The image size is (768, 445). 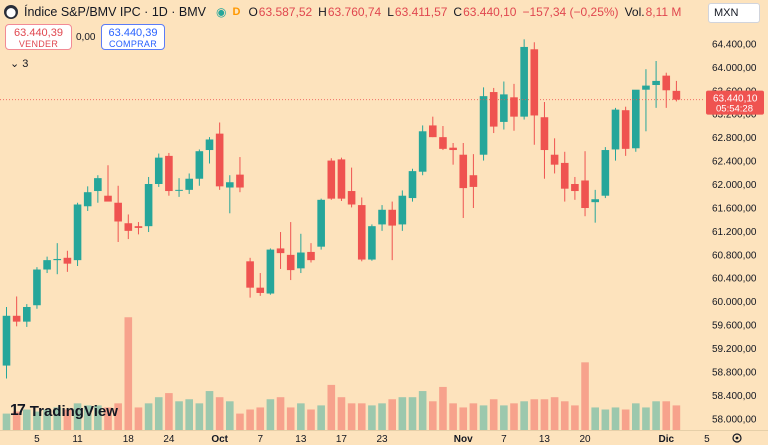 What do you see at coordinates (734, 44) in the screenshot?
I see `price-tick-label: 64.400,00` at bounding box center [734, 44].